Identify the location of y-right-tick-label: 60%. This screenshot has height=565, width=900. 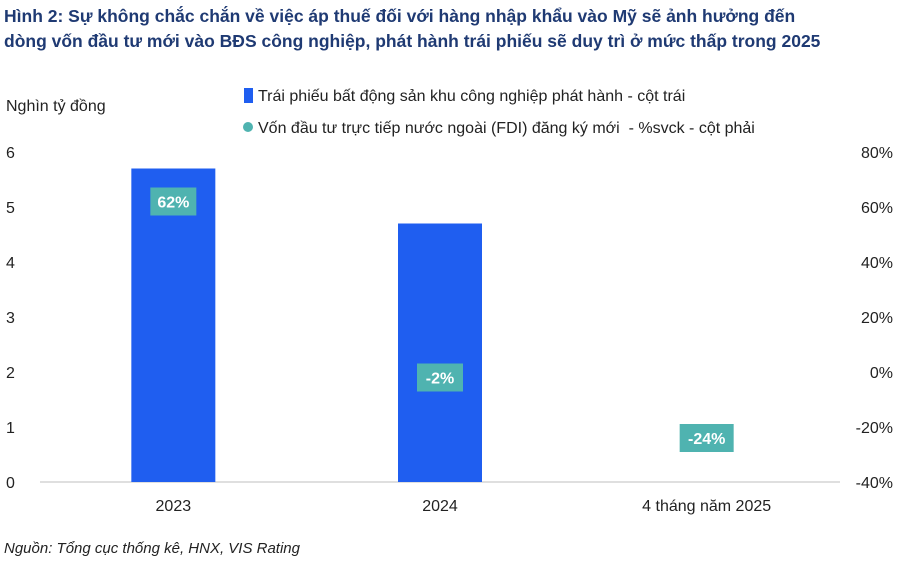
(877, 208).